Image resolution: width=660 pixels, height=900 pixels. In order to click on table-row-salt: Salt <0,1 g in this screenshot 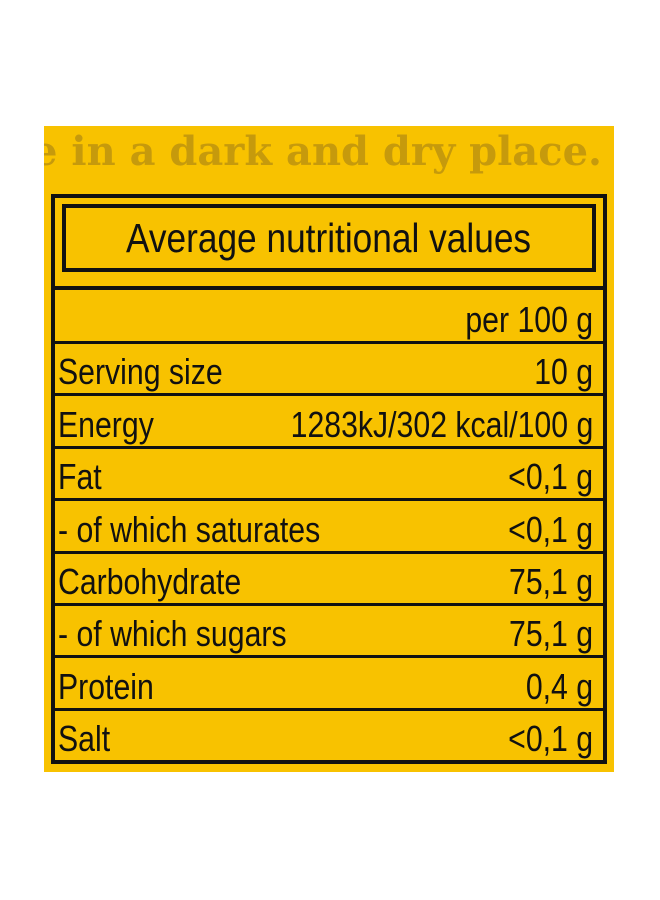, I will do `click(329, 733)`.